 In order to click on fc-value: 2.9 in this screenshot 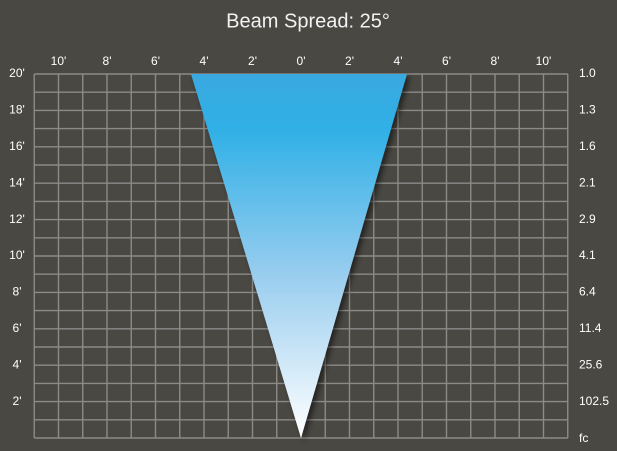, I will do `click(587, 219)`.